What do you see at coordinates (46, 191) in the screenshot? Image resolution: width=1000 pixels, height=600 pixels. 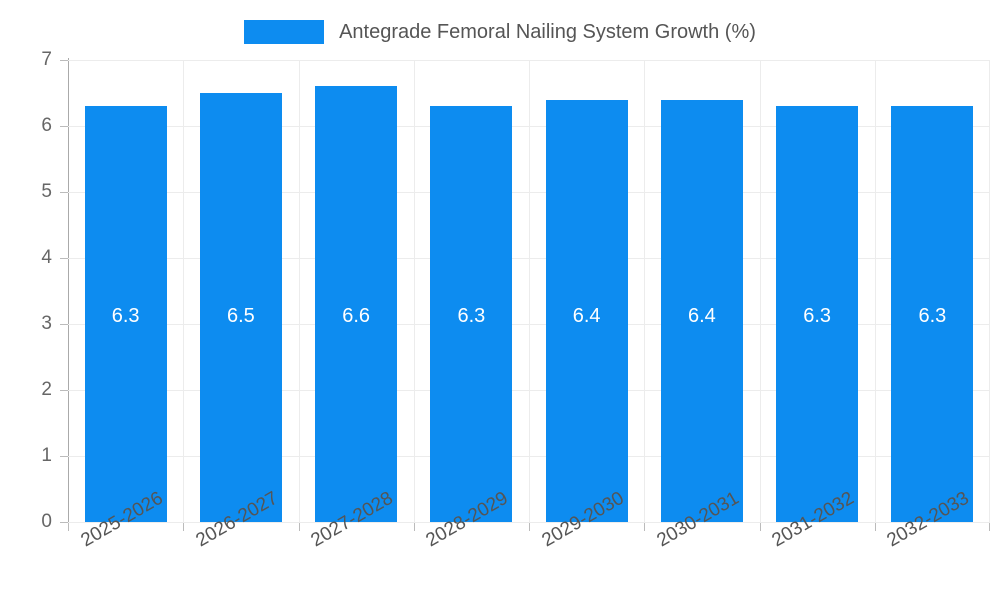 I see `y-axis-tick-label: 5` at bounding box center [46, 191].